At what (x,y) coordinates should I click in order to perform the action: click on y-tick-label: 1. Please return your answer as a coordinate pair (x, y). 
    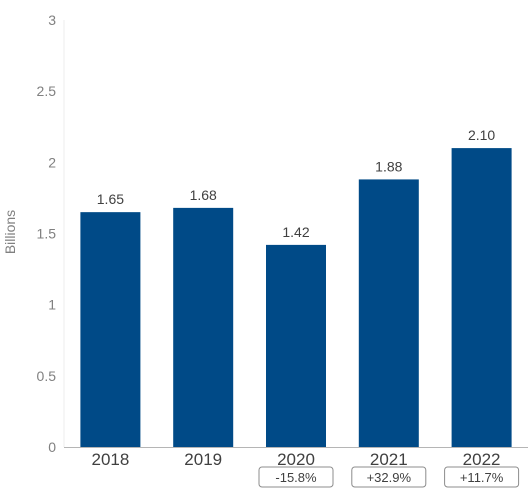
    Looking at the image, I should click on (52, 305).